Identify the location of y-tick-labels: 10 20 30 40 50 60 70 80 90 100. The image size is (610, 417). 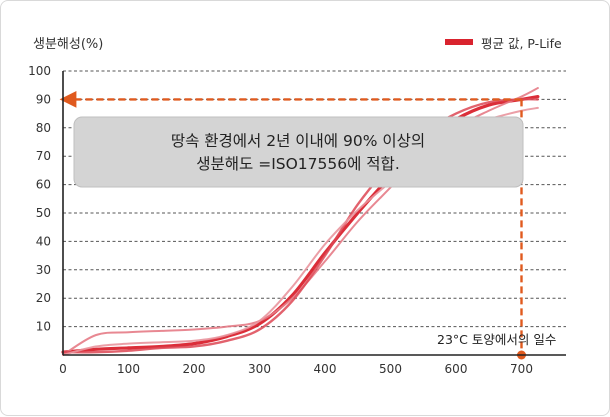
(39, 199).